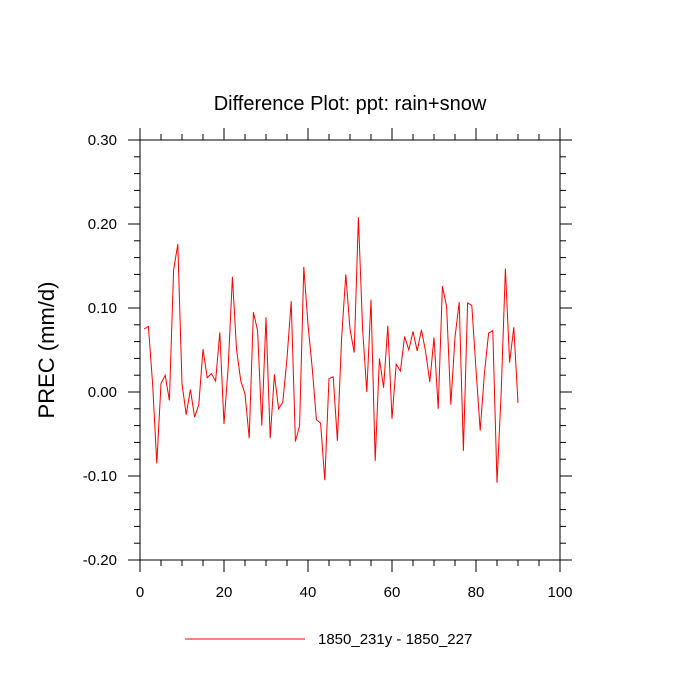  What do you see at coordinates (476, 592) in the screenshot?
I see `x-tick-label: 80` at bounding box center [476, 592].